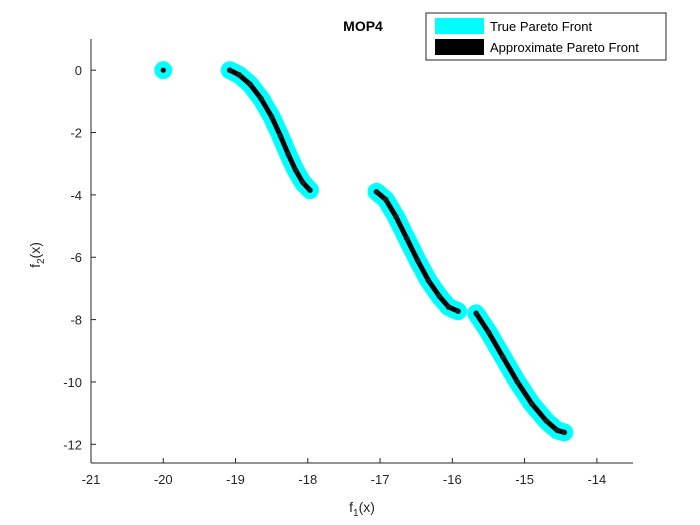 This screenshot has width=700, height=525. Describe the element at coordinates (91, 479) in the screenshot. I see `x-tick-label: -21` at that location.